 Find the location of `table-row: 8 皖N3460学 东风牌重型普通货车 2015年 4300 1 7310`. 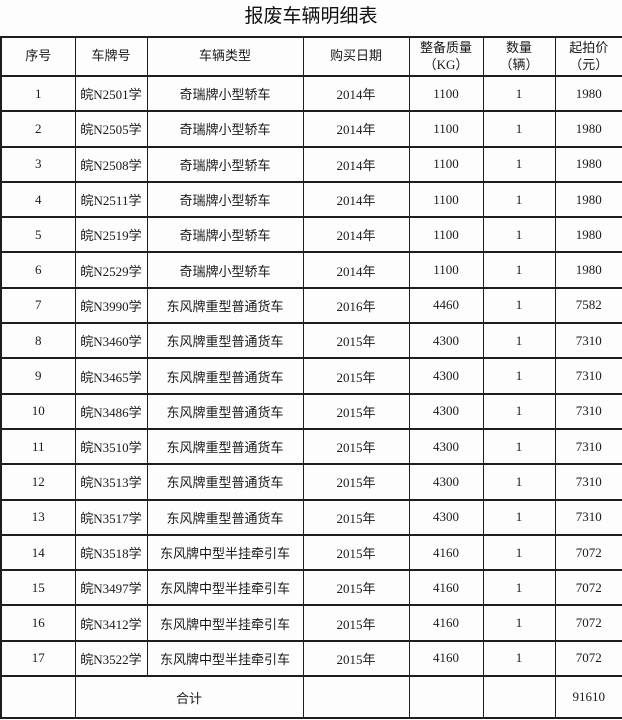

table-row: 8 皖N3460学 东风牌重型普通货车 2015年 4300 1 7310 is located at coordinates (311, 341).